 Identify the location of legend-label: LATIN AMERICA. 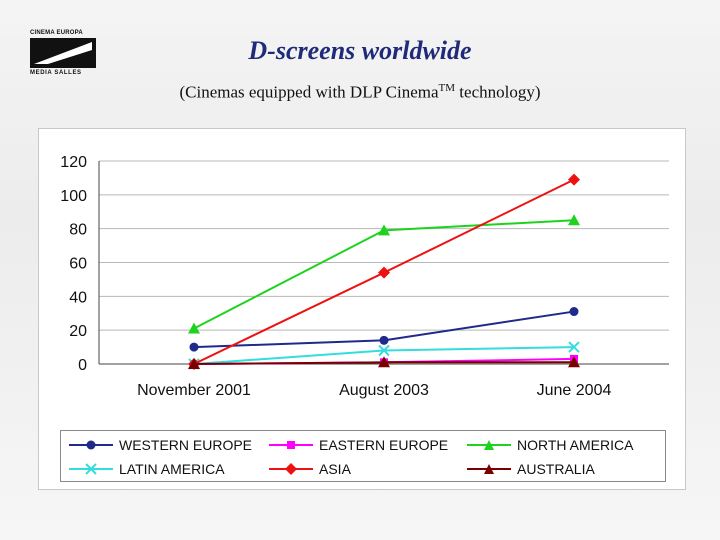
(172, 469).